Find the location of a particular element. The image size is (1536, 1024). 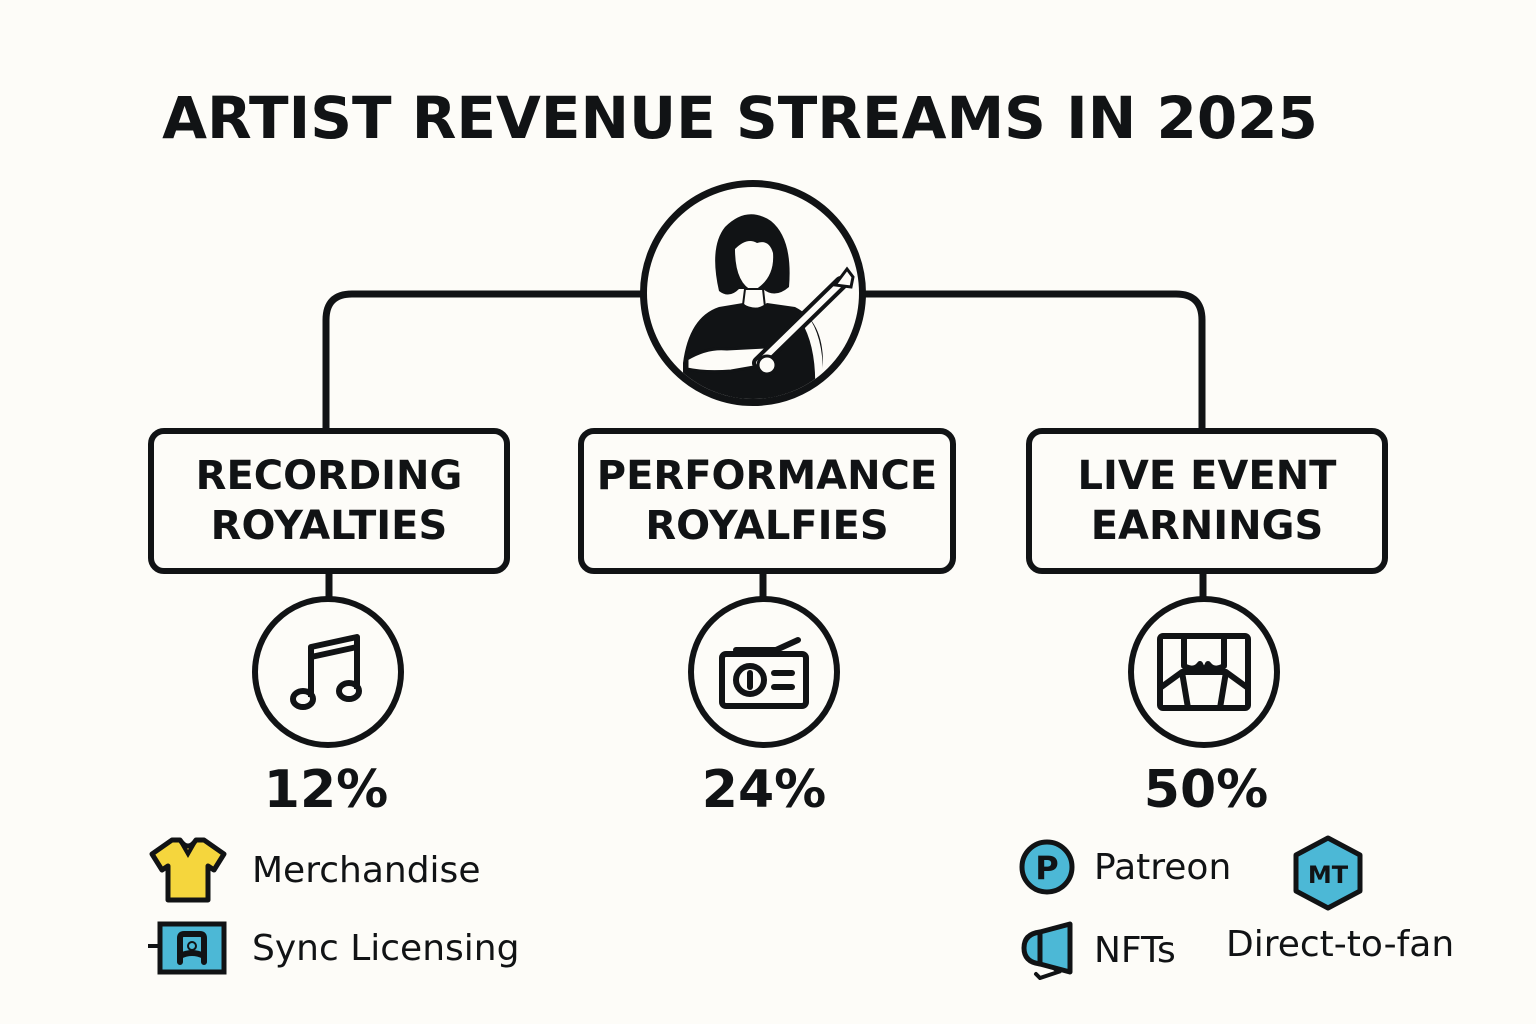

legend-item-sync-licensing: Sync Licensing is located at coordinates (333, 948).